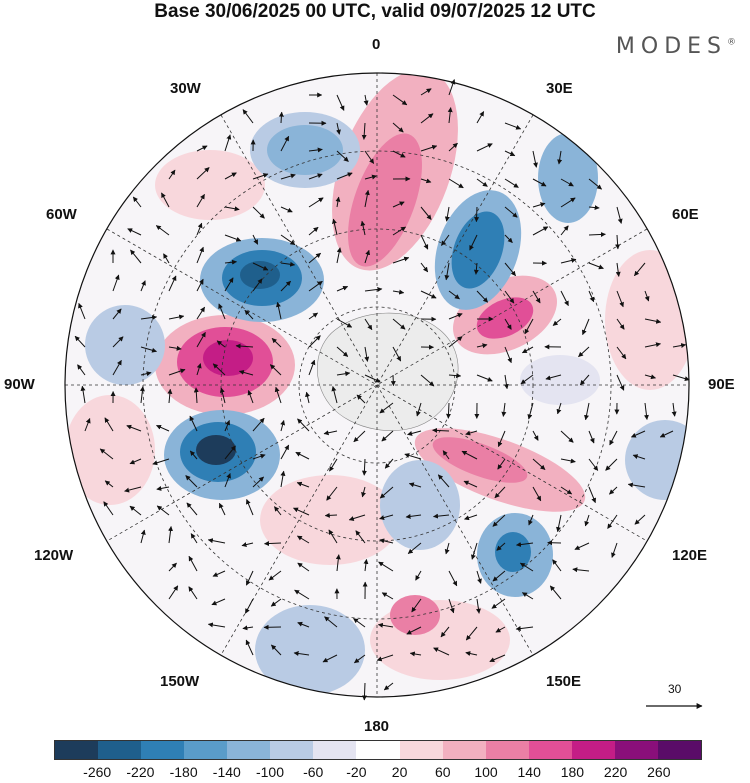 The width and height of the screenshot is (750, 783). What do you see at coordinates (399, 772) in the screenshot?
I see `colorbar-tick-label: 20` at bounding box center [399, 772].